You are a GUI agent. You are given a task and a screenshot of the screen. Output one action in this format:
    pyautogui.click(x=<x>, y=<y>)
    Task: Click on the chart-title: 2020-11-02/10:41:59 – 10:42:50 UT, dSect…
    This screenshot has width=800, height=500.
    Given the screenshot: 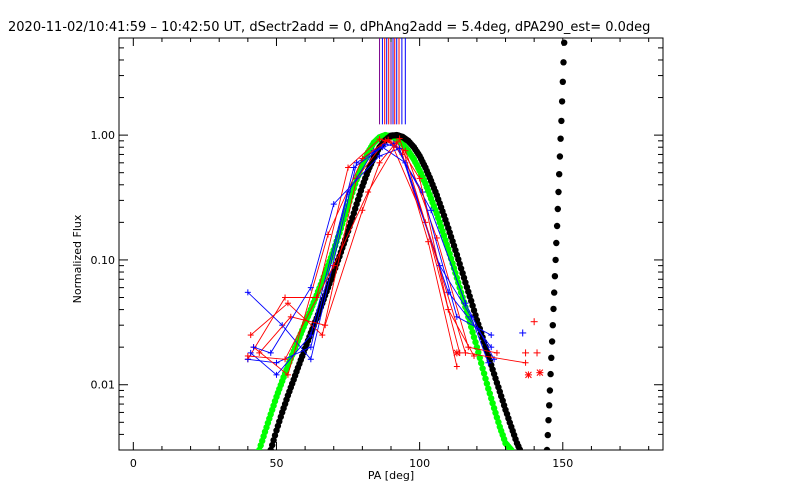 What is the action you would take?
    pyautogui.click(x=329, y=27)
    